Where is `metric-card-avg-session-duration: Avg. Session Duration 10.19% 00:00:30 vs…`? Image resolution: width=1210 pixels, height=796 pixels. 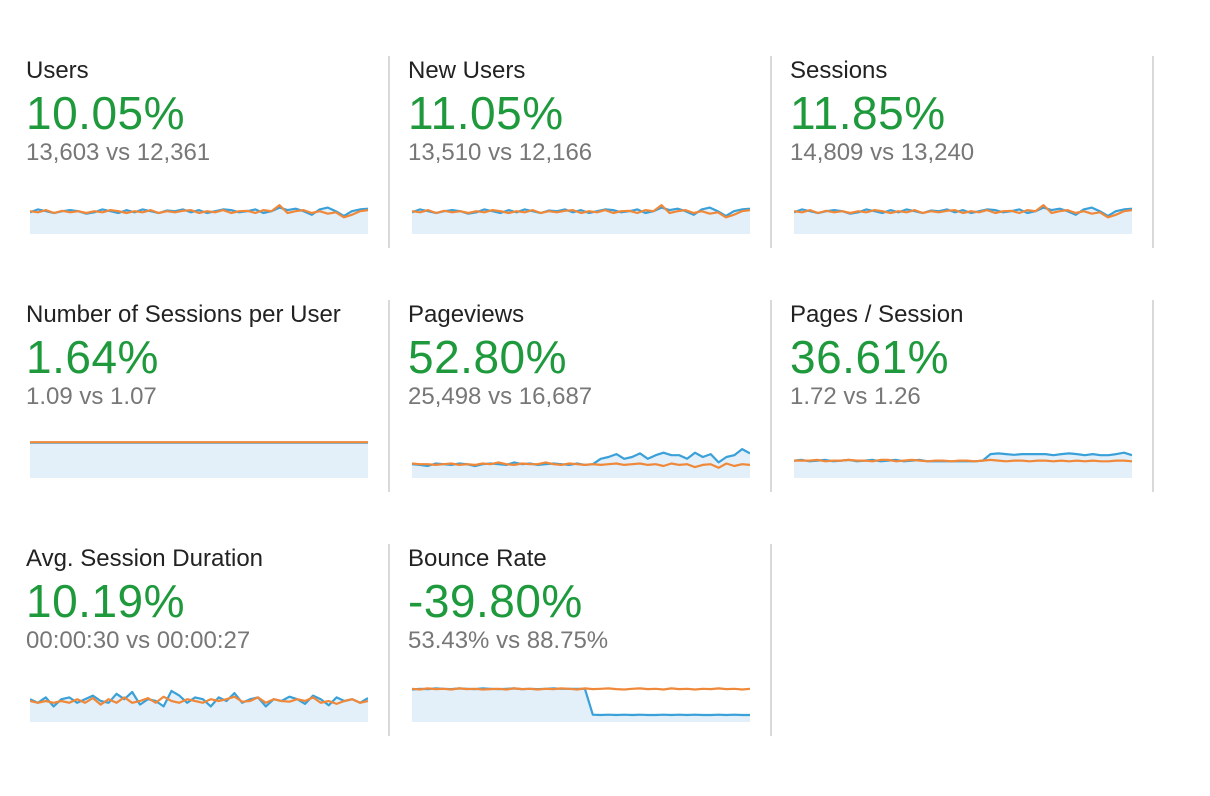 metric-card-avg-session-duration: Avg. Session Duration 10.19% 00:00:30 vs… is located at coordinates (199, 640).